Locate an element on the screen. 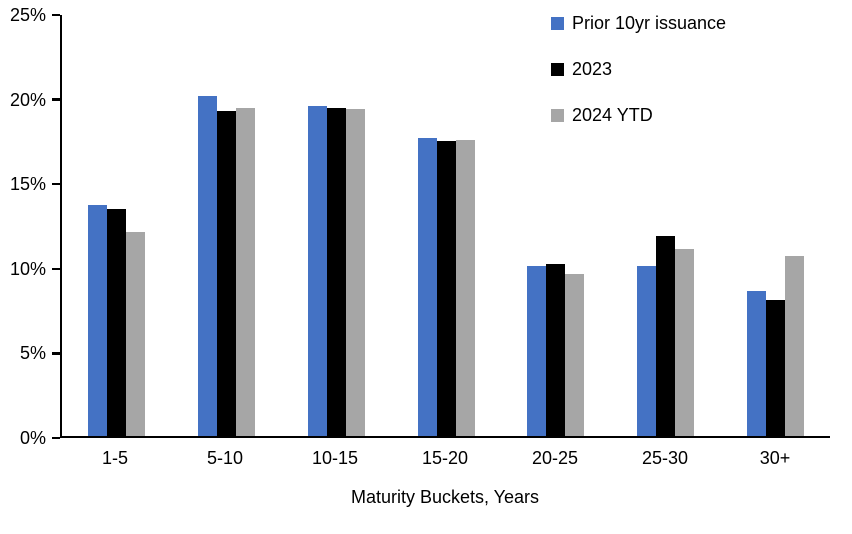 The width and height of the screenshot is (852, 534). legend: Prior 10yr issuance 2023 2024 YTD is located at coordinates (638, 69).